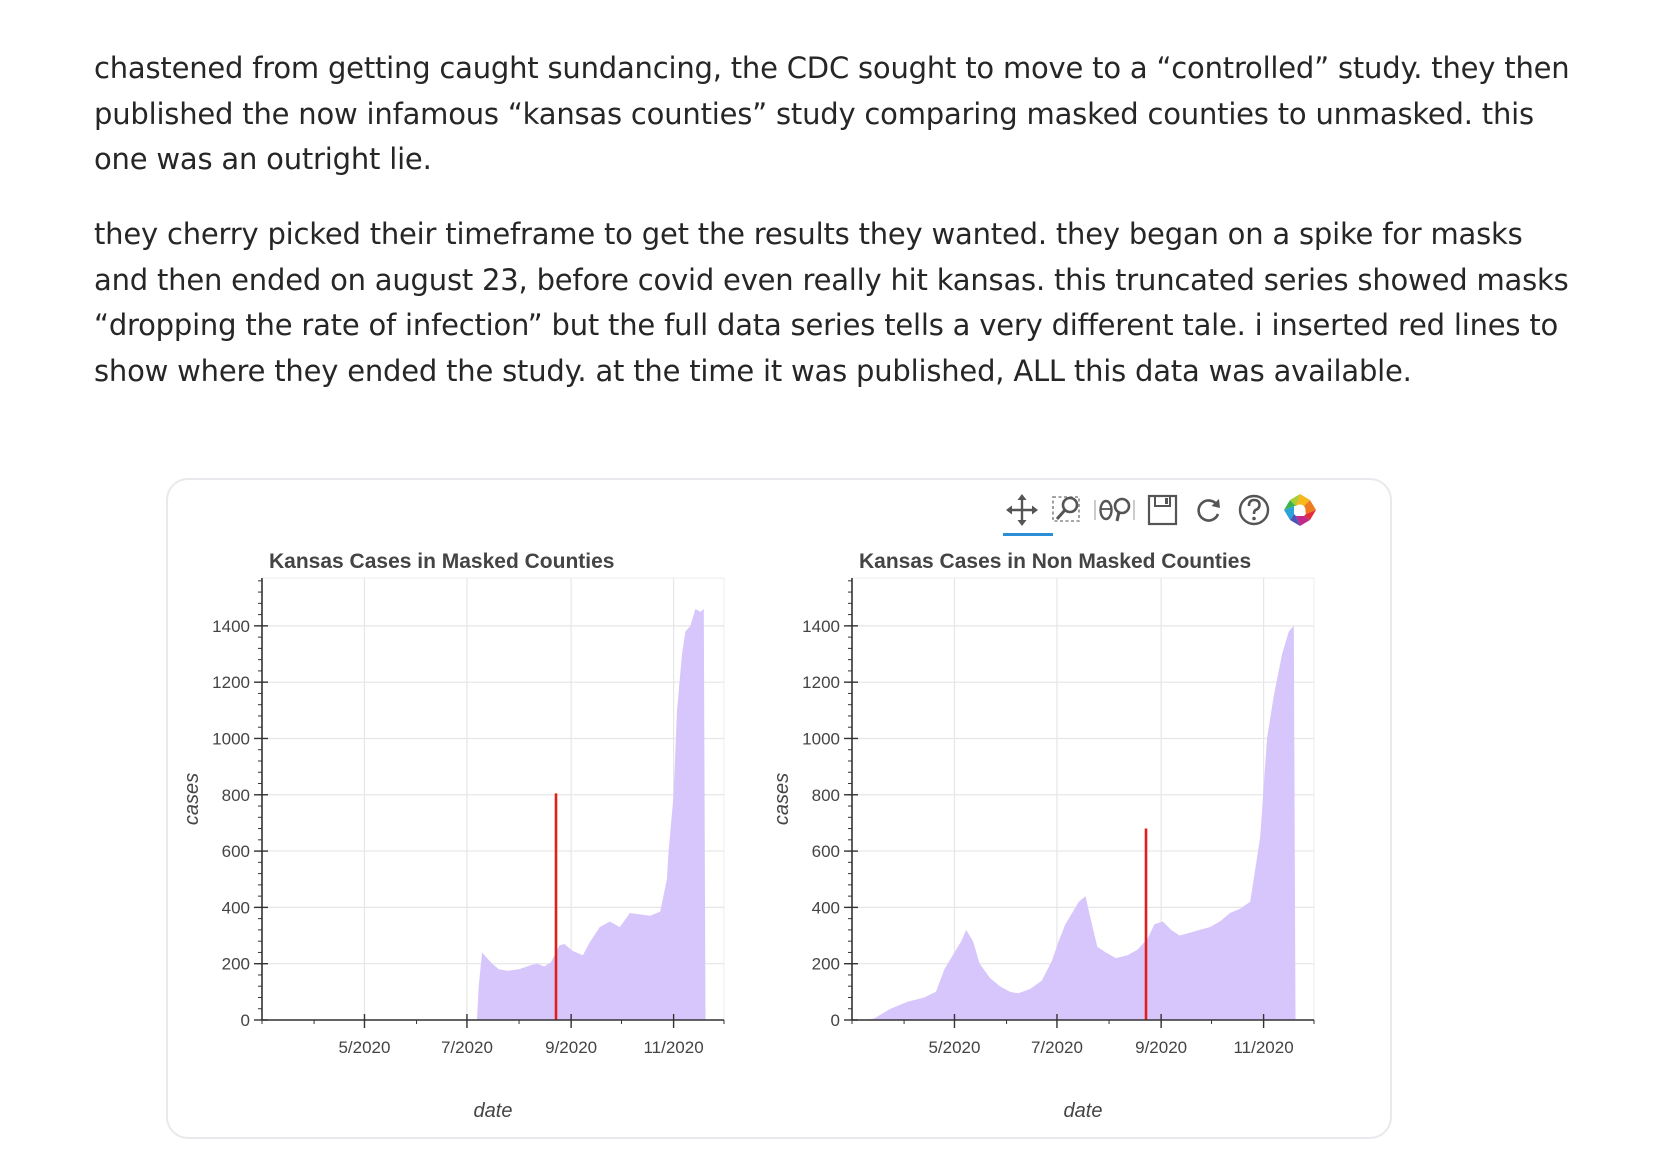  Describe the element at coordinates (1028, 534) in the screenshot. I see `active-tool-indicator` at that location.